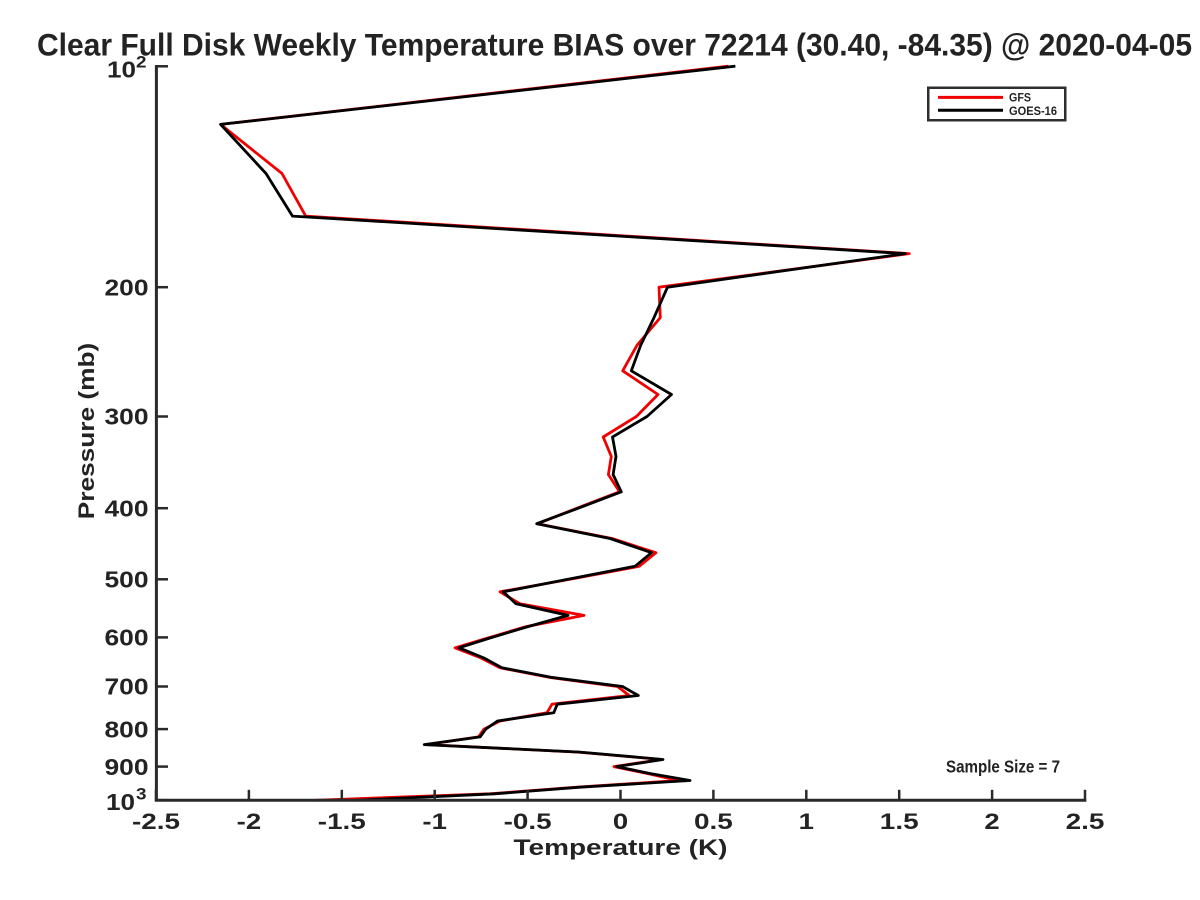 The height and width of the screenshot is (900, 1200). What do you see at coordinates (1003, 766) in the screenshot?
I see `svg-text: Sample Size = 7` at bounding box center [1003, 766].